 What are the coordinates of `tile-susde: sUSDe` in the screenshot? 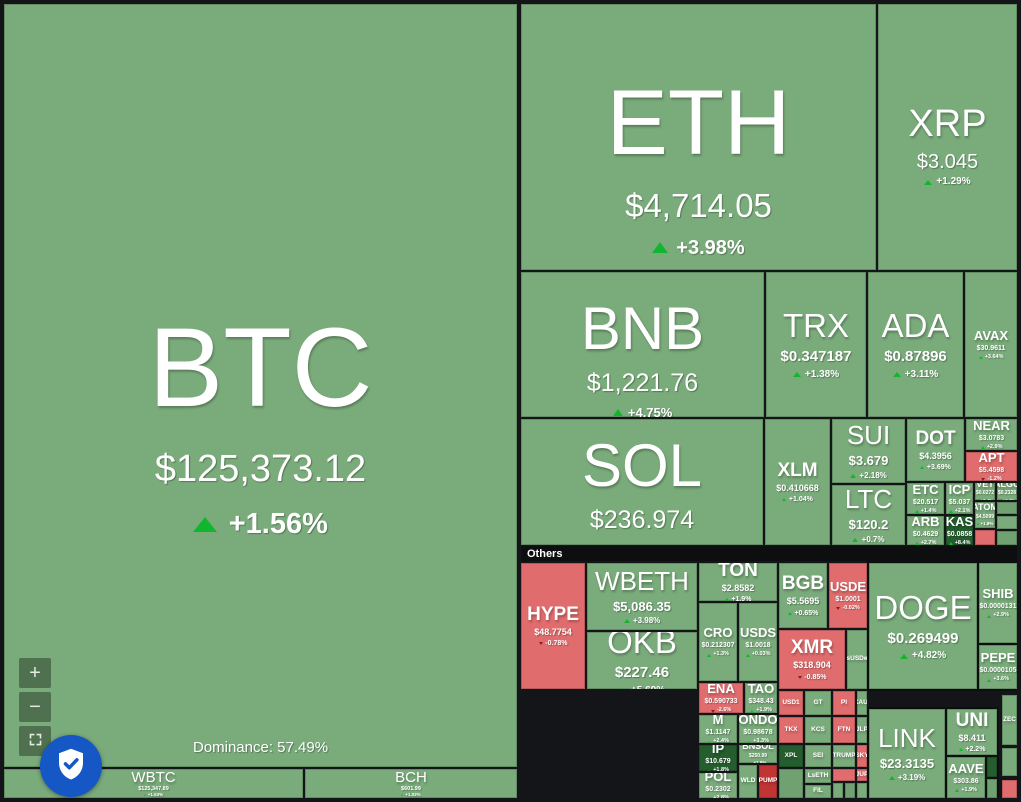 It's located at (857, 659).